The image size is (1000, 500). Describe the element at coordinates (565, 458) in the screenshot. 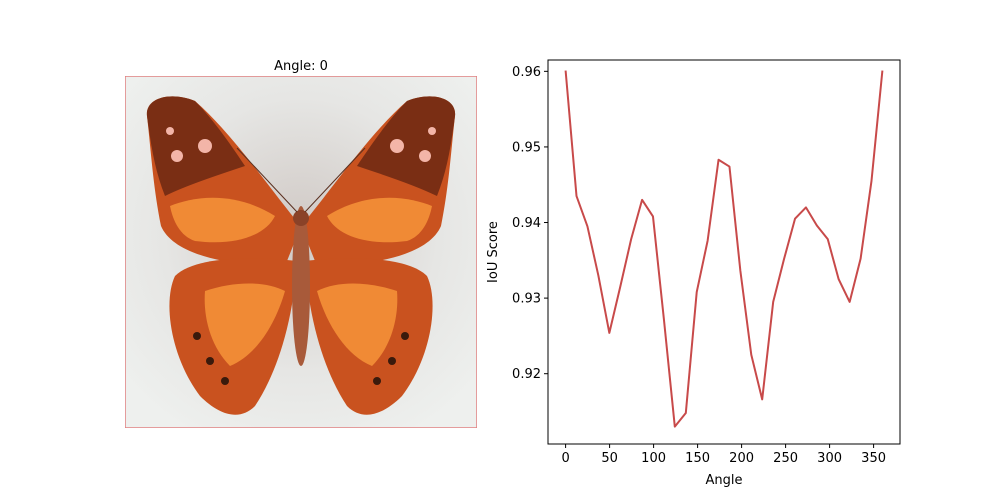

I see `x-tick-label: 0` at that location.